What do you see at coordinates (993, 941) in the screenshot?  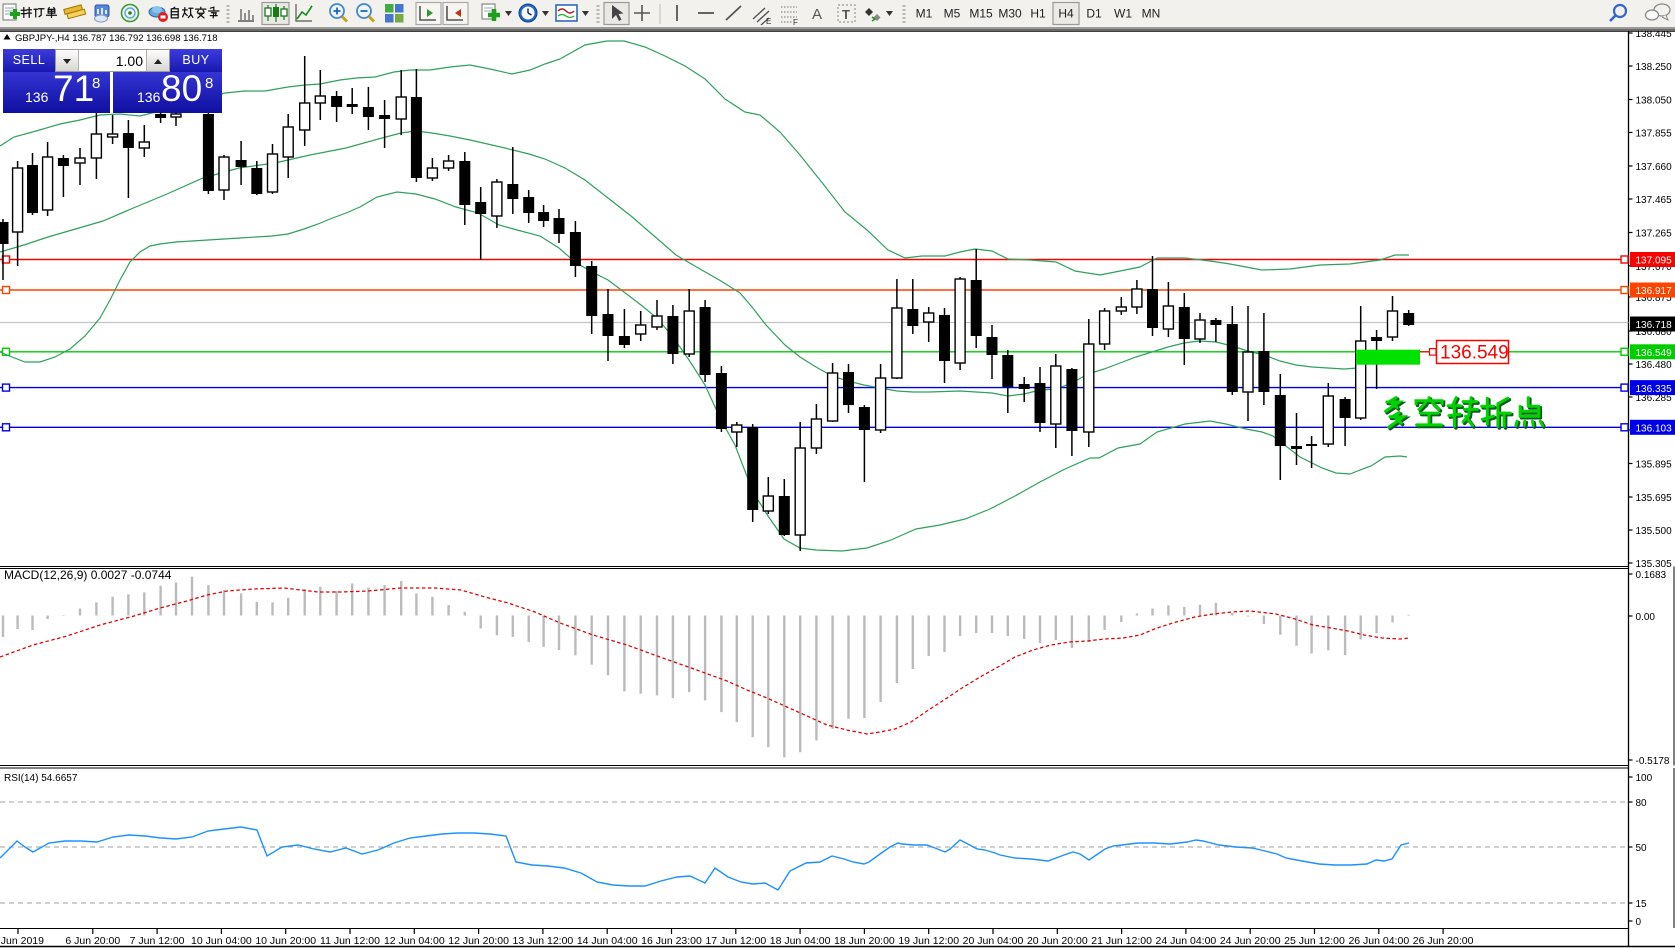 I see `svg-text: 20 Jun 04:00` at bounding box center [993, 941].